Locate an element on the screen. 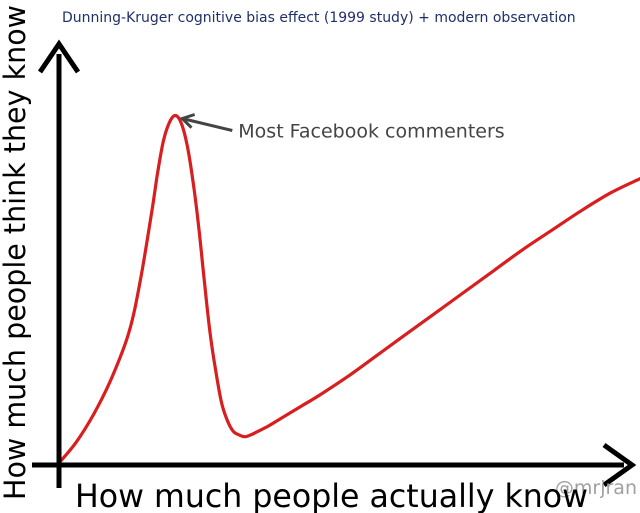  y-axis-arrowhead is located at coordinates (59, 56).